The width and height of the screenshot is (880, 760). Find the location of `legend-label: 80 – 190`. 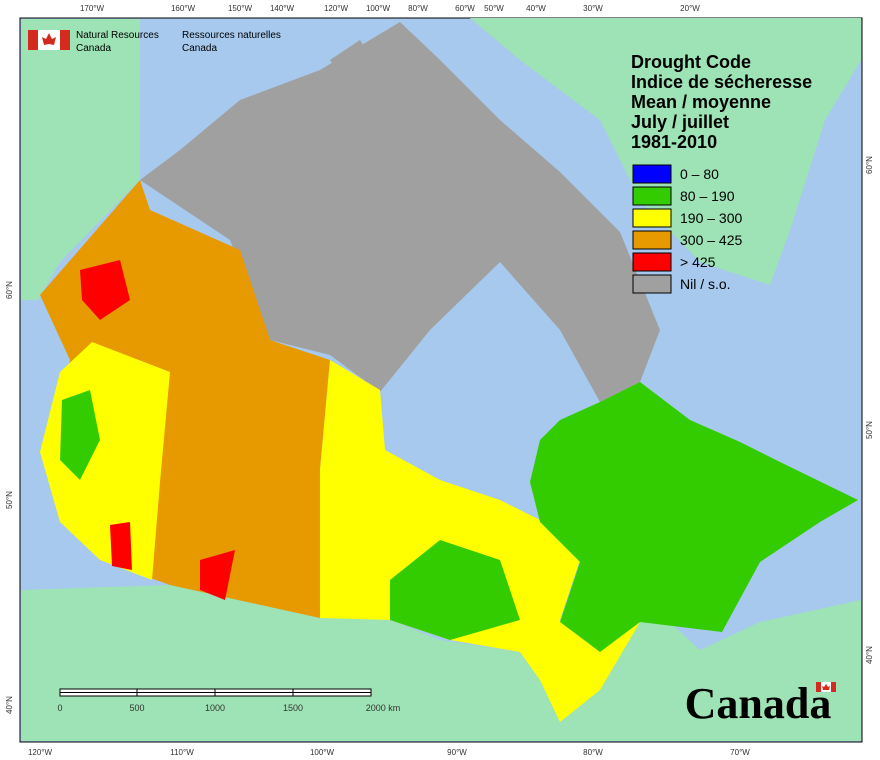

legend-label: 80 – 190 is located at coordinates (707, 196).